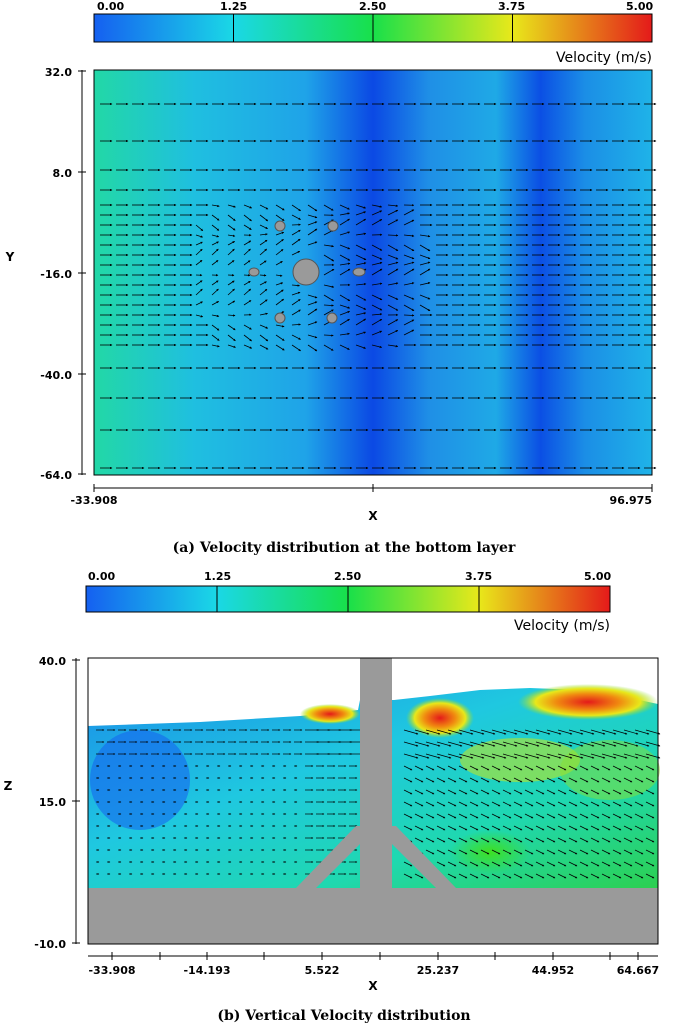  Describe the element at coordinates (56, 274) in the screenshot. I see `ytick-a-2: -16.0` at that location.